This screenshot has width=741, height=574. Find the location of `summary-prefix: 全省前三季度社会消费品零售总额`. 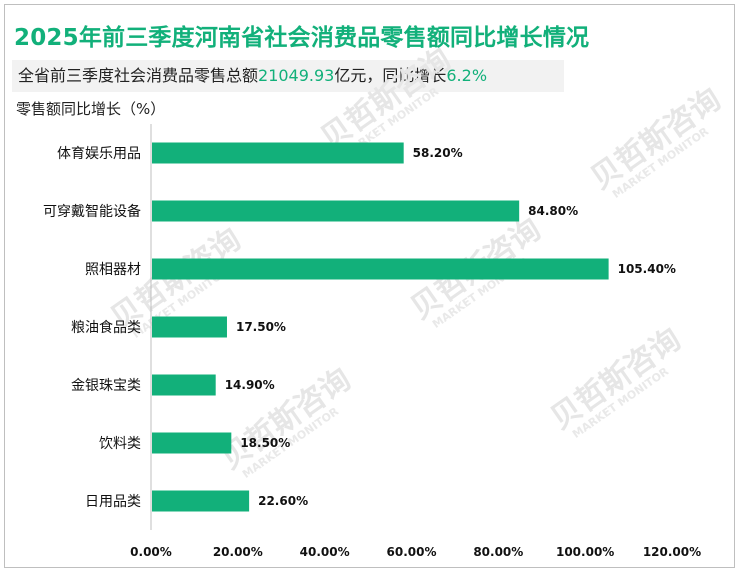

summary-prefix: 全省前三季度社会消费品零售总额 is located at coordinates (138, 75).